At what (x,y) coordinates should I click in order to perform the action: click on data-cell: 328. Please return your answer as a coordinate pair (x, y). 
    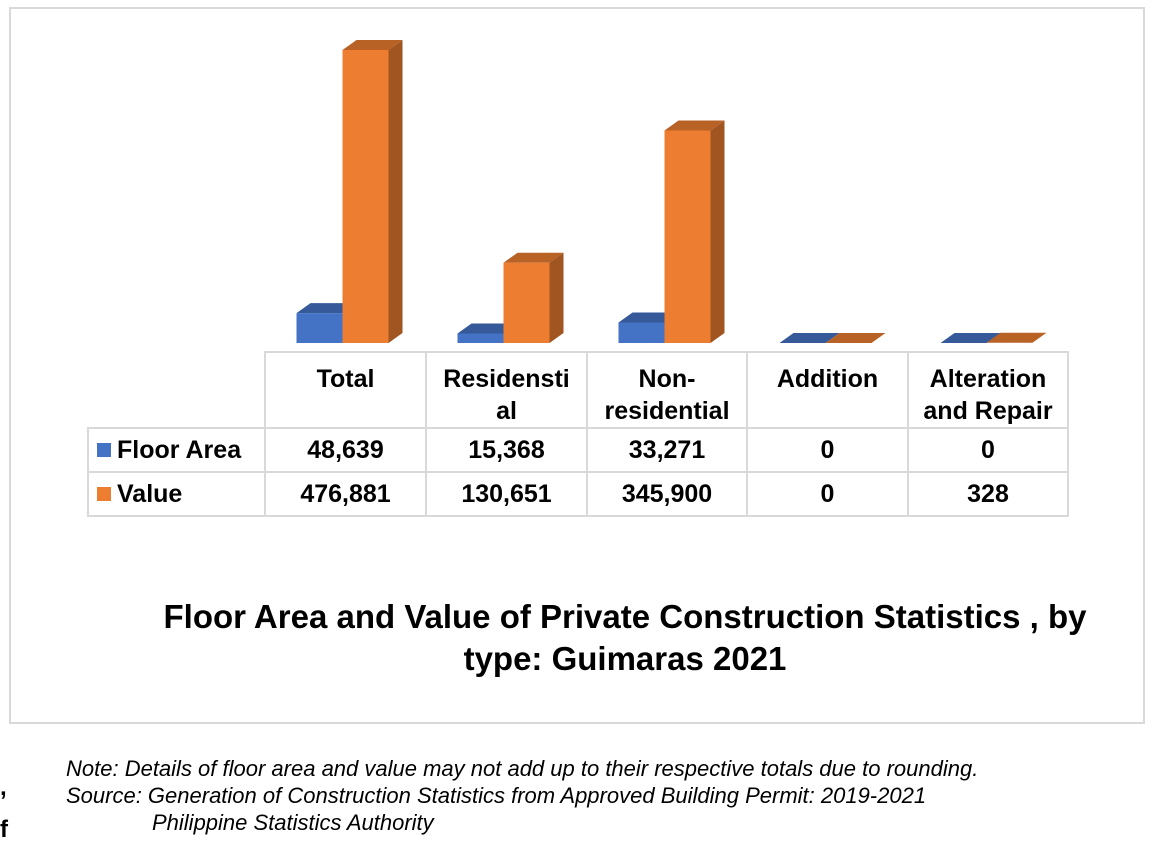
    Looking at the image, I should click on (988, 494).